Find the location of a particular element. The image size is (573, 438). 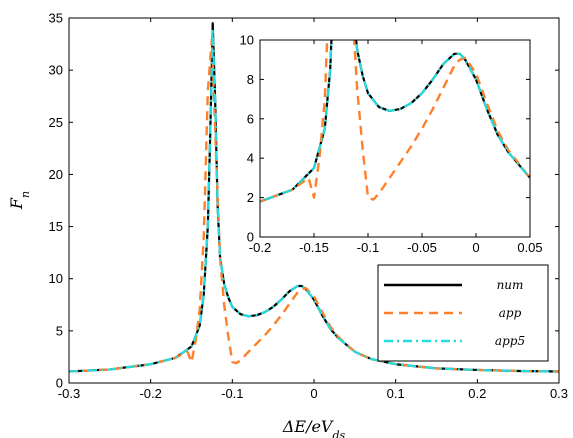

inset-x-tick-label: -0.2 is located at coordinates (260, 247).